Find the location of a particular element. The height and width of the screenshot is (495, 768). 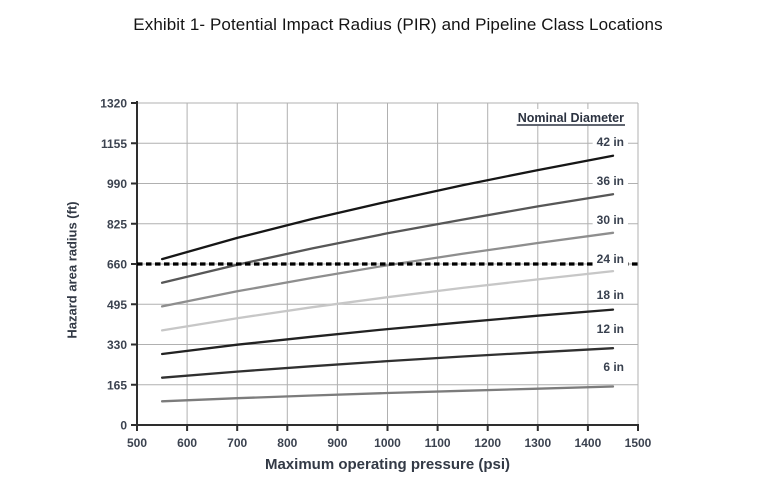

legend-label-18-in-bg is located at coordinates (610, 294).